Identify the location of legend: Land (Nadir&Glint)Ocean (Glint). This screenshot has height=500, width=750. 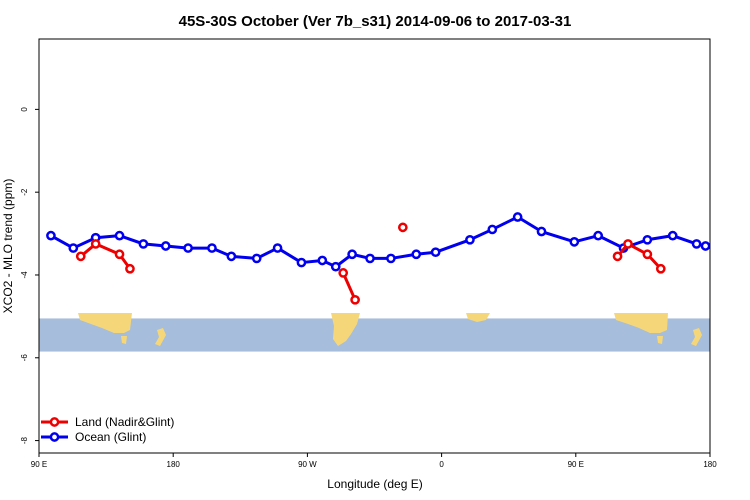
(107, 429).